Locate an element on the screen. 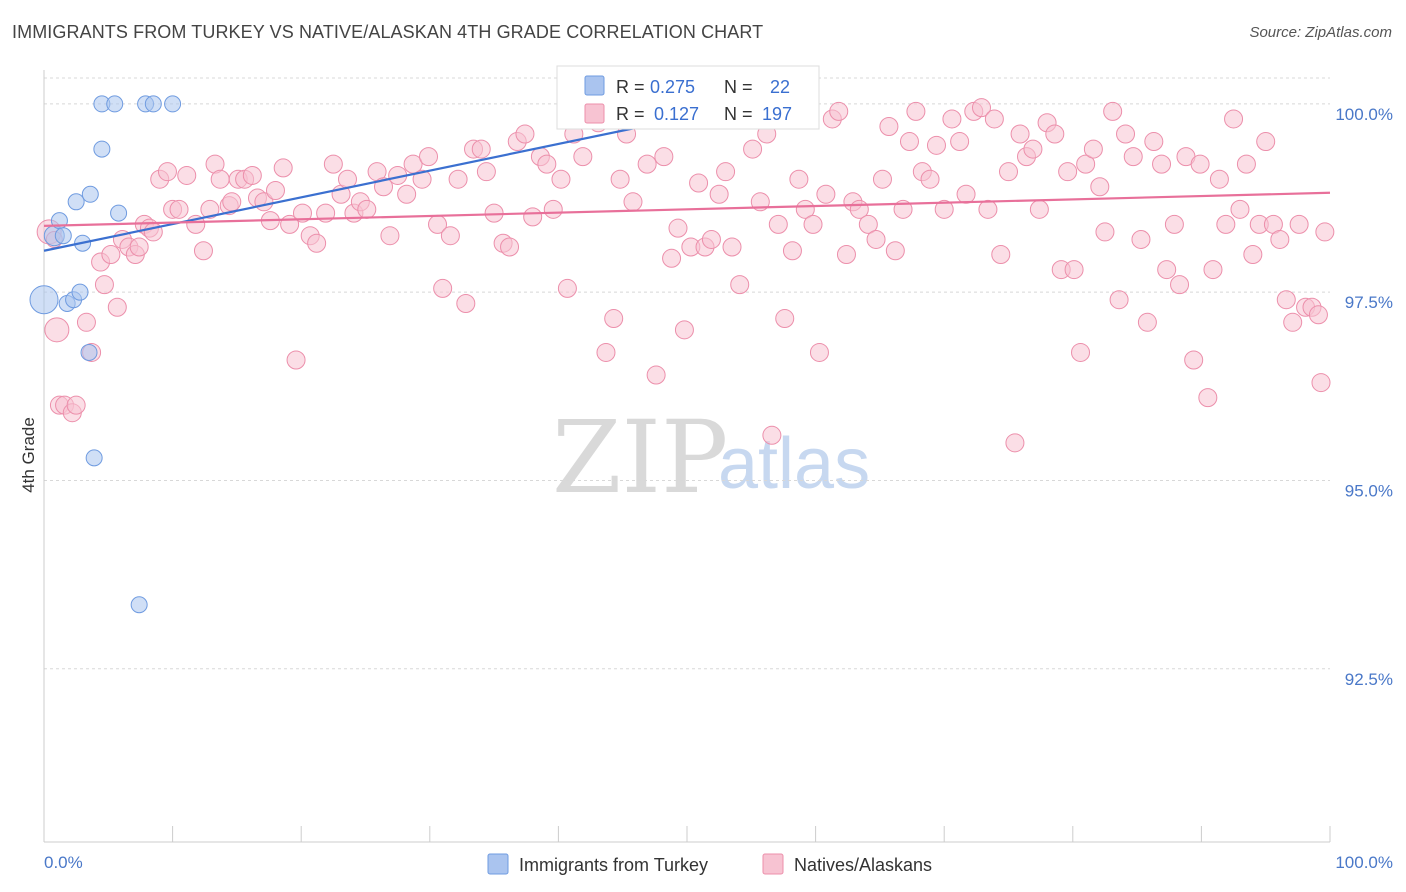  x-tick-labels: 0.0% 100.0% is located at coordinates (718, 862).